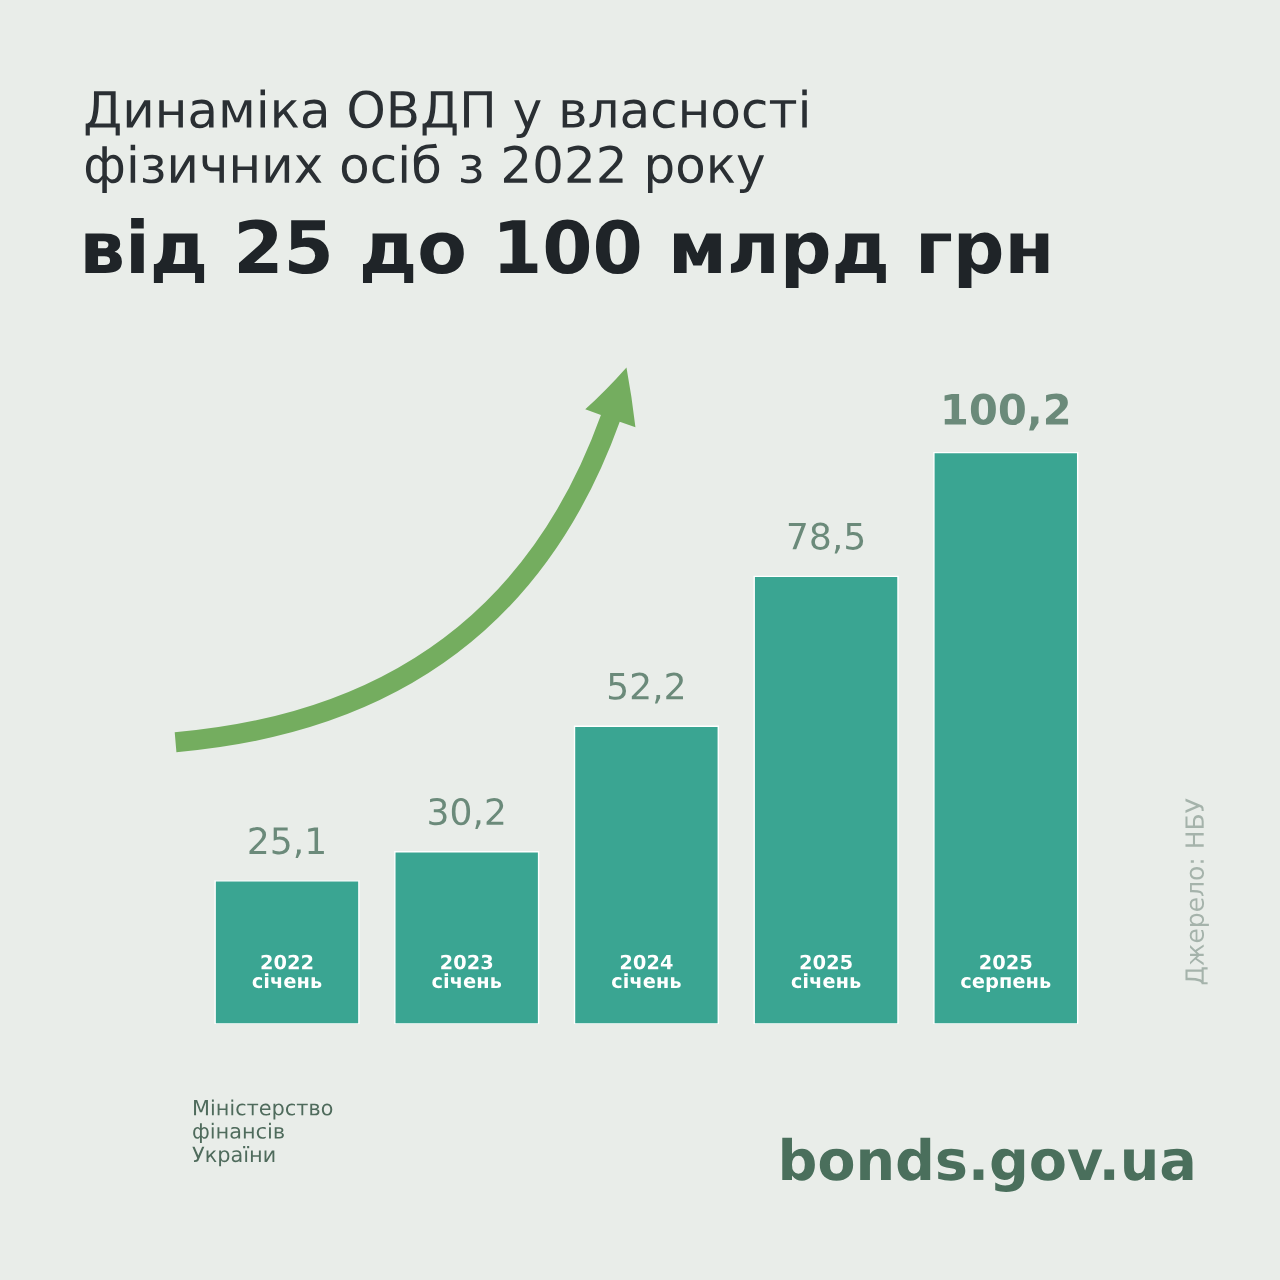  I want to click on chart-title: Динаміка ОВДП у власності фізичних осіб з 2022 року, so click(446, 141).